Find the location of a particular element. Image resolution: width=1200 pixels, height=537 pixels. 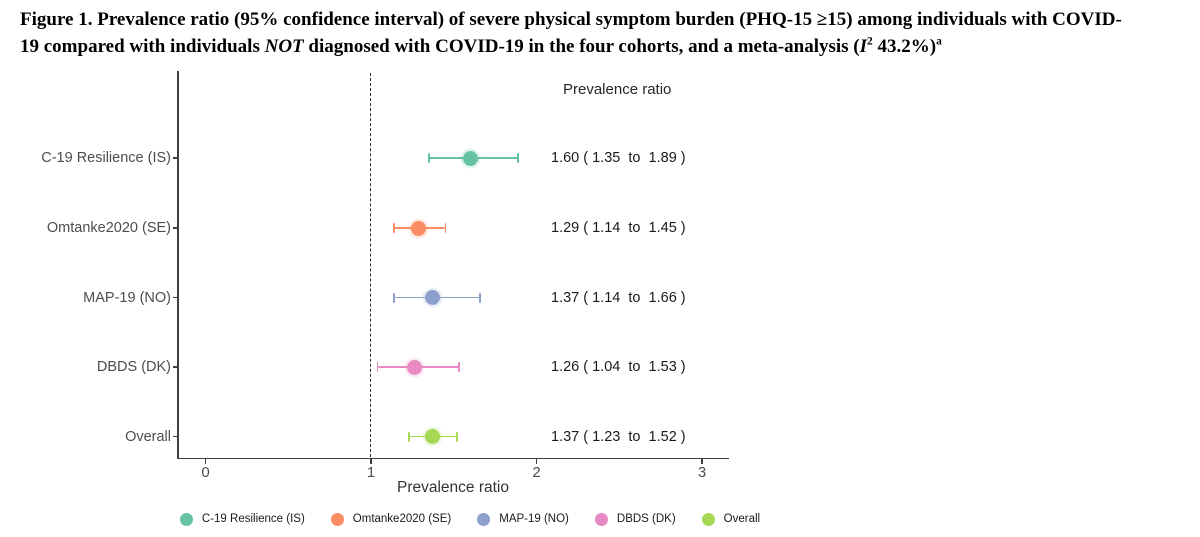

estimate-text: 1.60 ( 1.35 to 1.89 ) is located at coordinates (618, 158).